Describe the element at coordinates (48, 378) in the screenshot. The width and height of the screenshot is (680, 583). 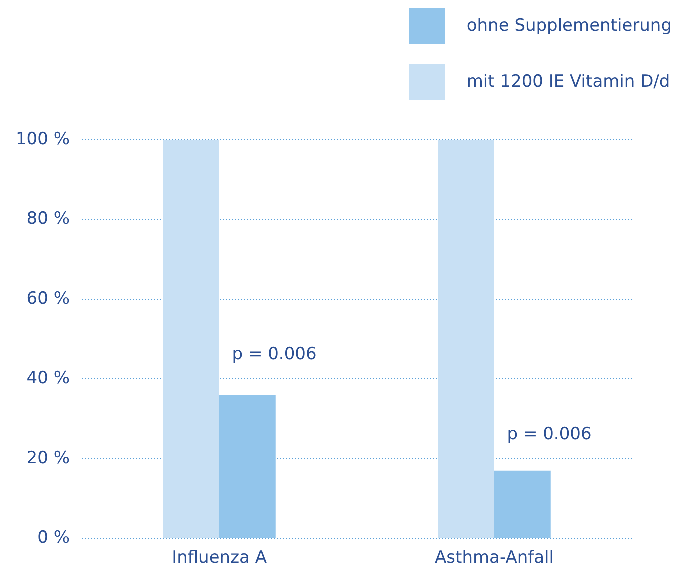
I see `y-tick-label: 40 %` at that location.